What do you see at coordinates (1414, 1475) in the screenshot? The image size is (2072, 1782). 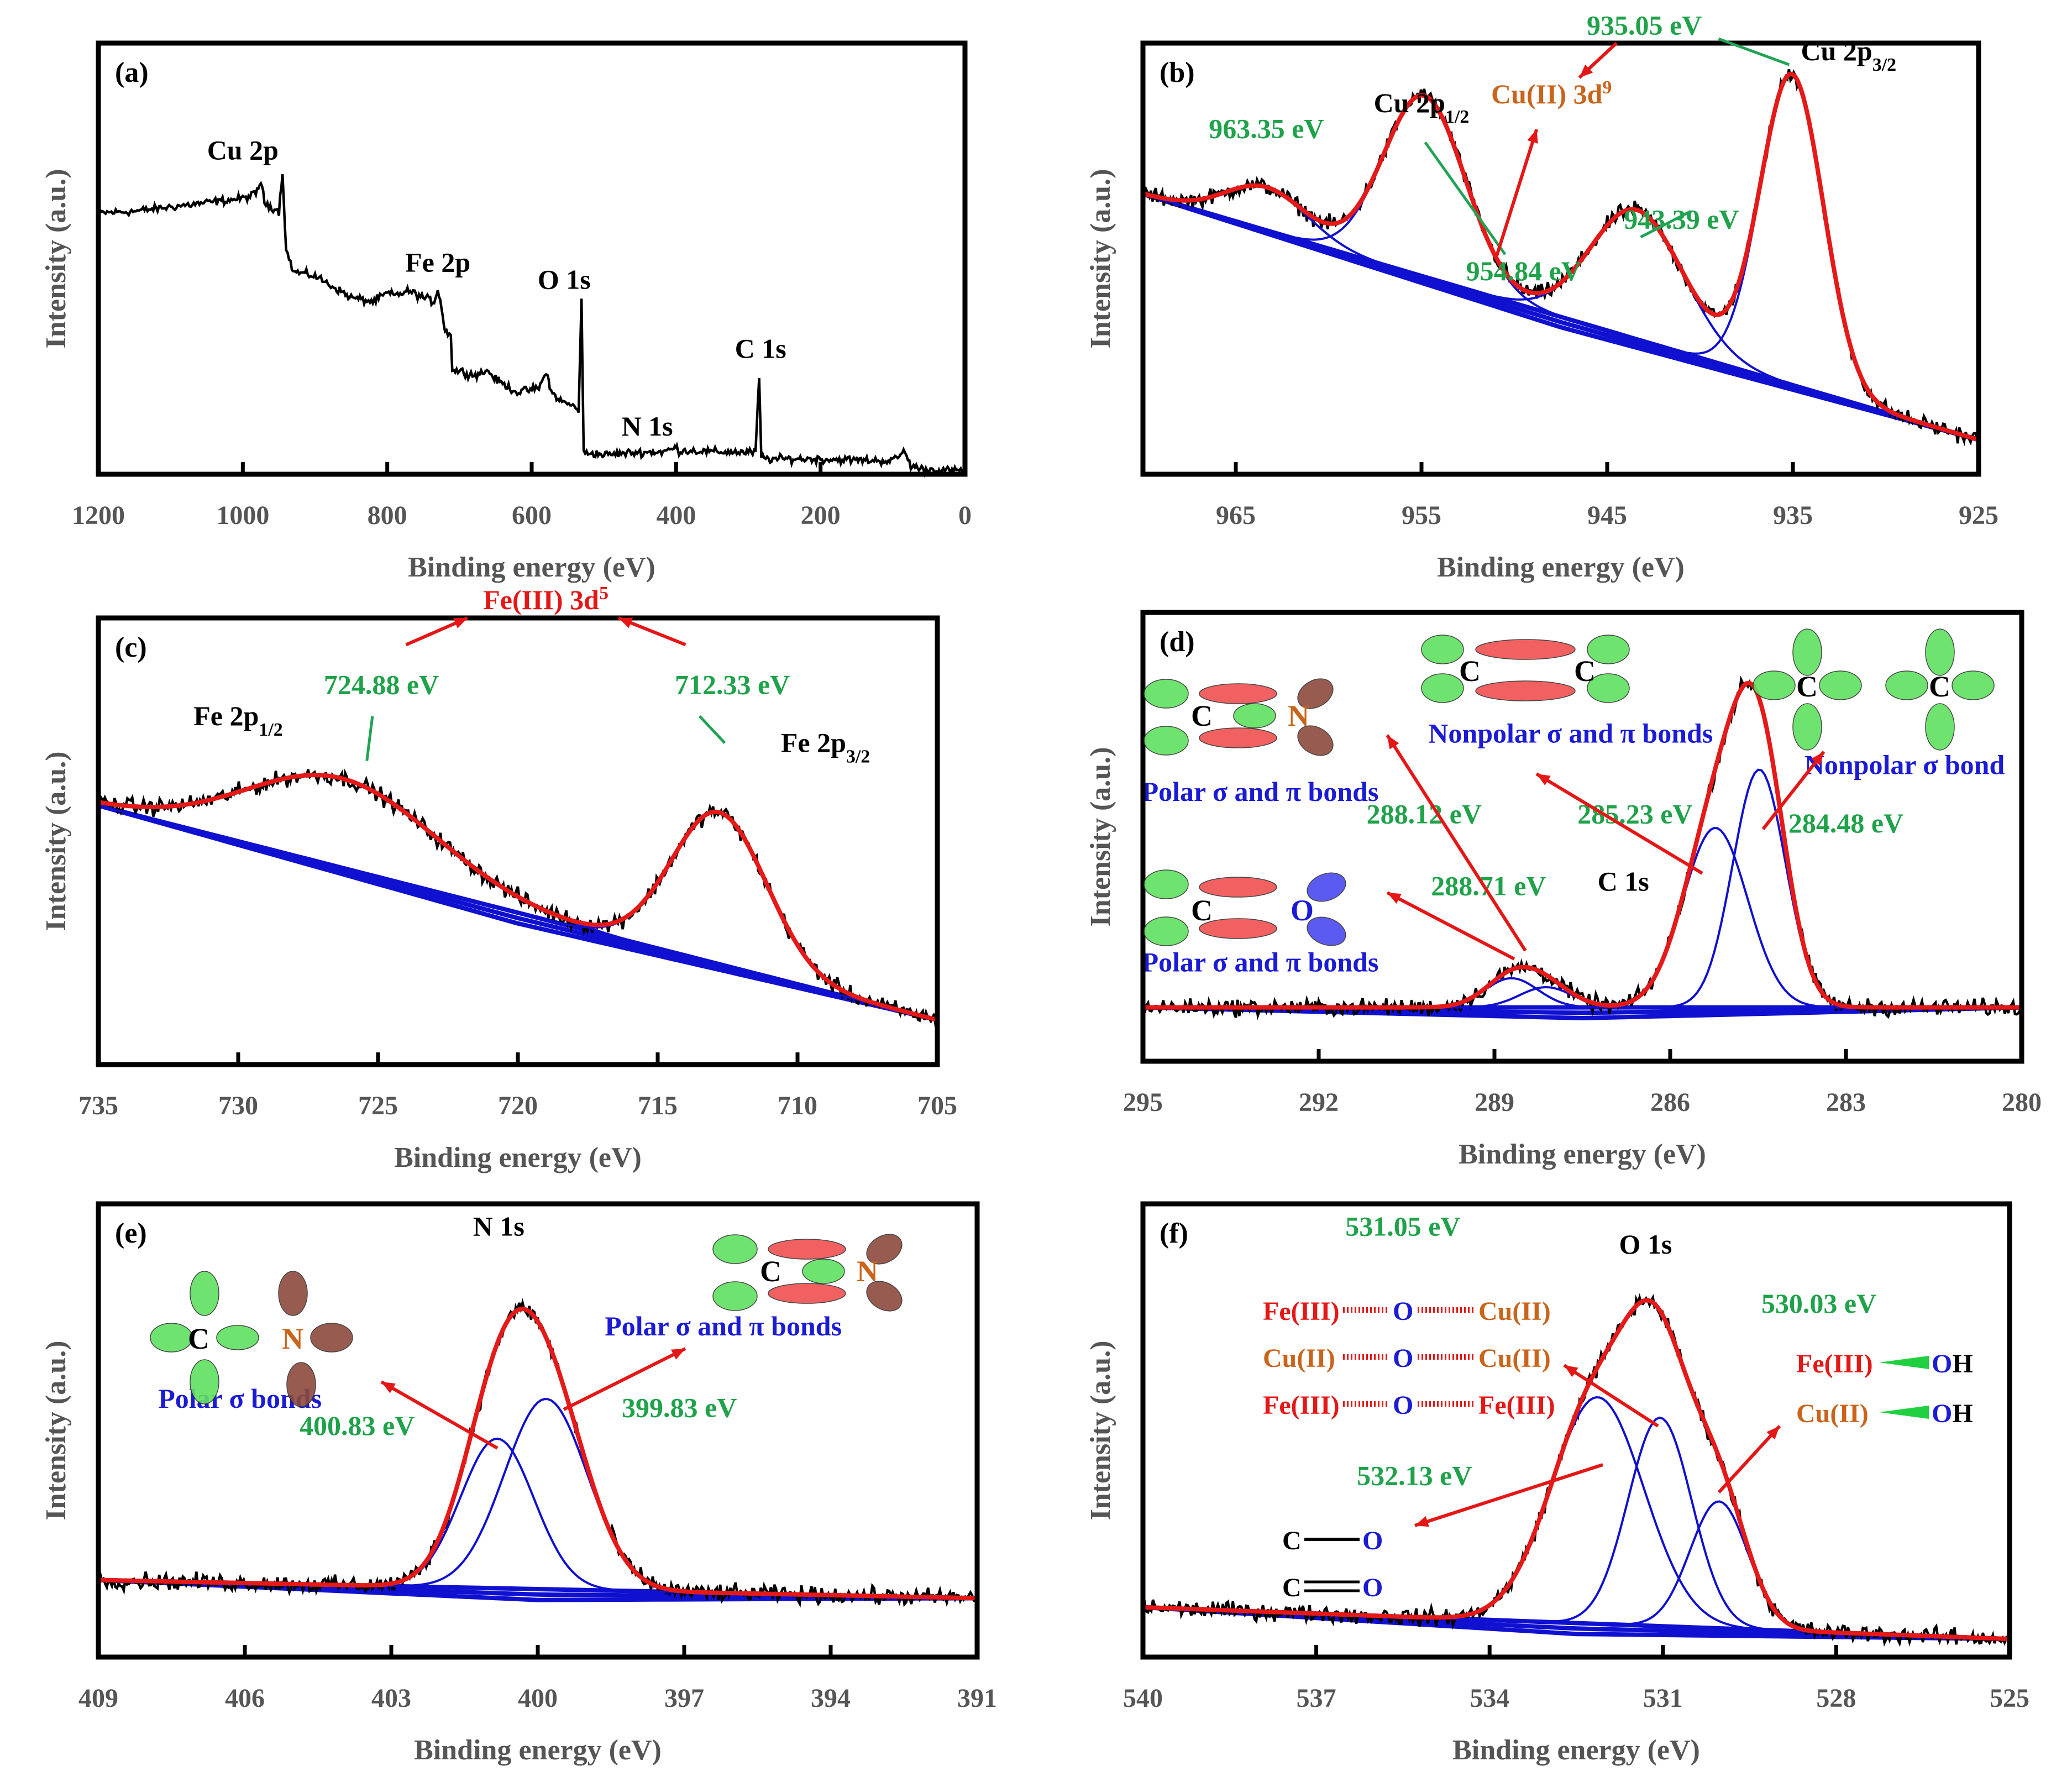 I see `peak-annotation: 532.13 eV` at bounding box center [1414, 1475].